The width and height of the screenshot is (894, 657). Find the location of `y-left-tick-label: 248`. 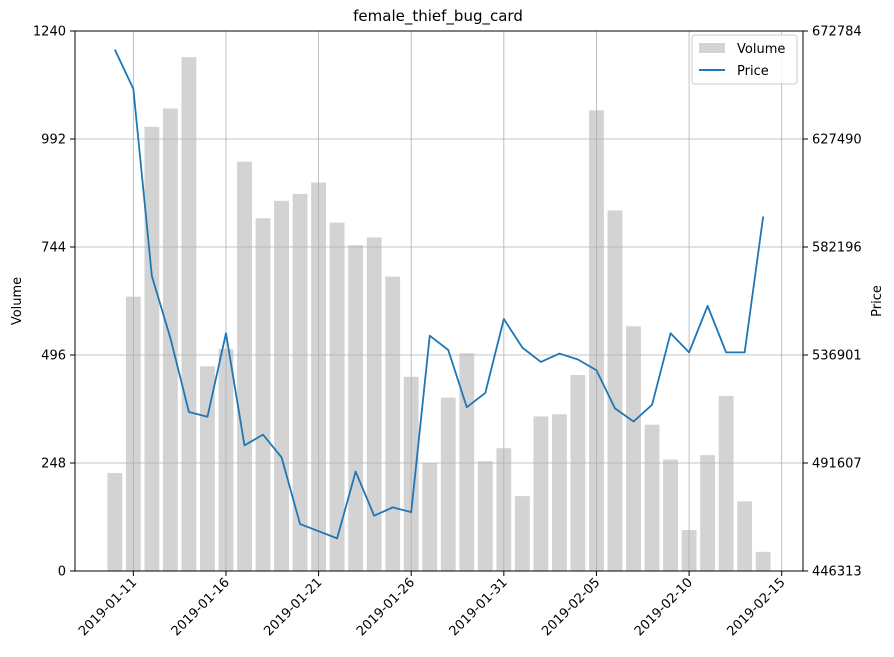

y-left-tick-label: 248 is located at coordinates (53, 464).